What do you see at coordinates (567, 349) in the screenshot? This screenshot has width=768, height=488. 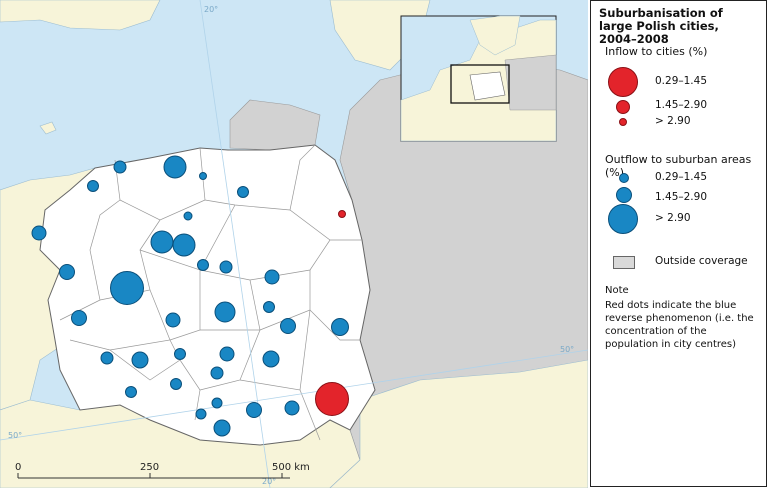 I see `graticule-label-right: 50°` at bounding box center [567, 349].